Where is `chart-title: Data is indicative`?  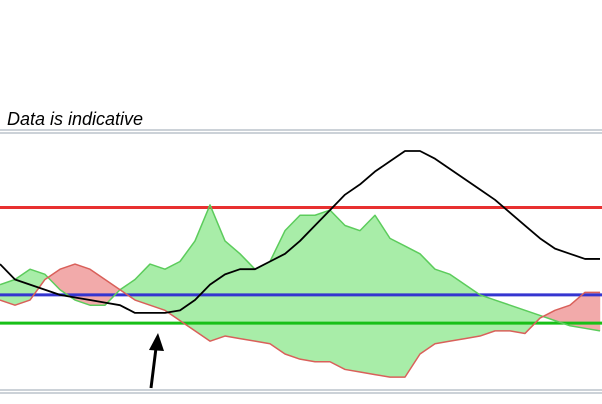
chart-title: Data is indicative is located at coordinates (75, 119).